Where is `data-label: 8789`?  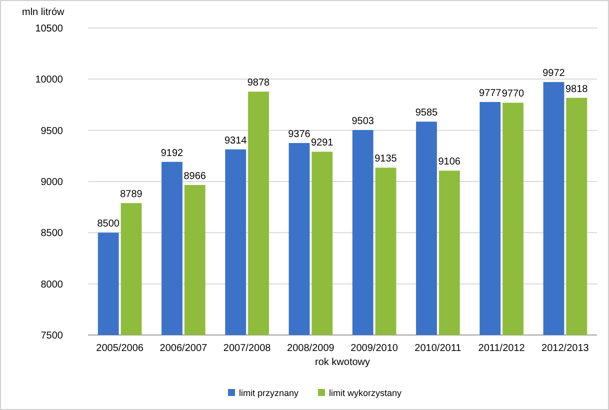
data-label: 8789 is located at coordinates (131, 194).